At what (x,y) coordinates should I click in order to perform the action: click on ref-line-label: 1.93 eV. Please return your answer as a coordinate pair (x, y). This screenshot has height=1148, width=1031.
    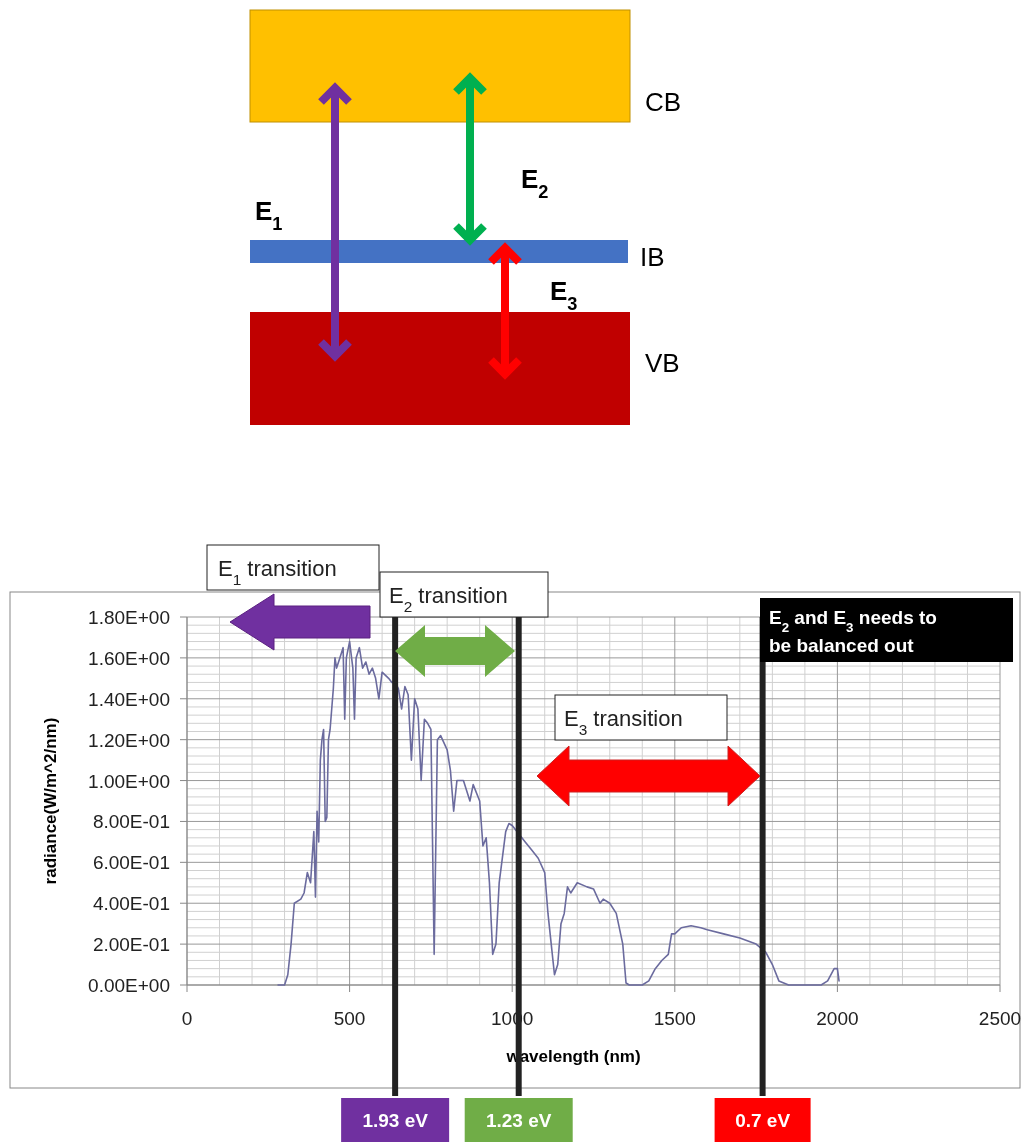
    Looking at the image, I should click on (395, 1120).